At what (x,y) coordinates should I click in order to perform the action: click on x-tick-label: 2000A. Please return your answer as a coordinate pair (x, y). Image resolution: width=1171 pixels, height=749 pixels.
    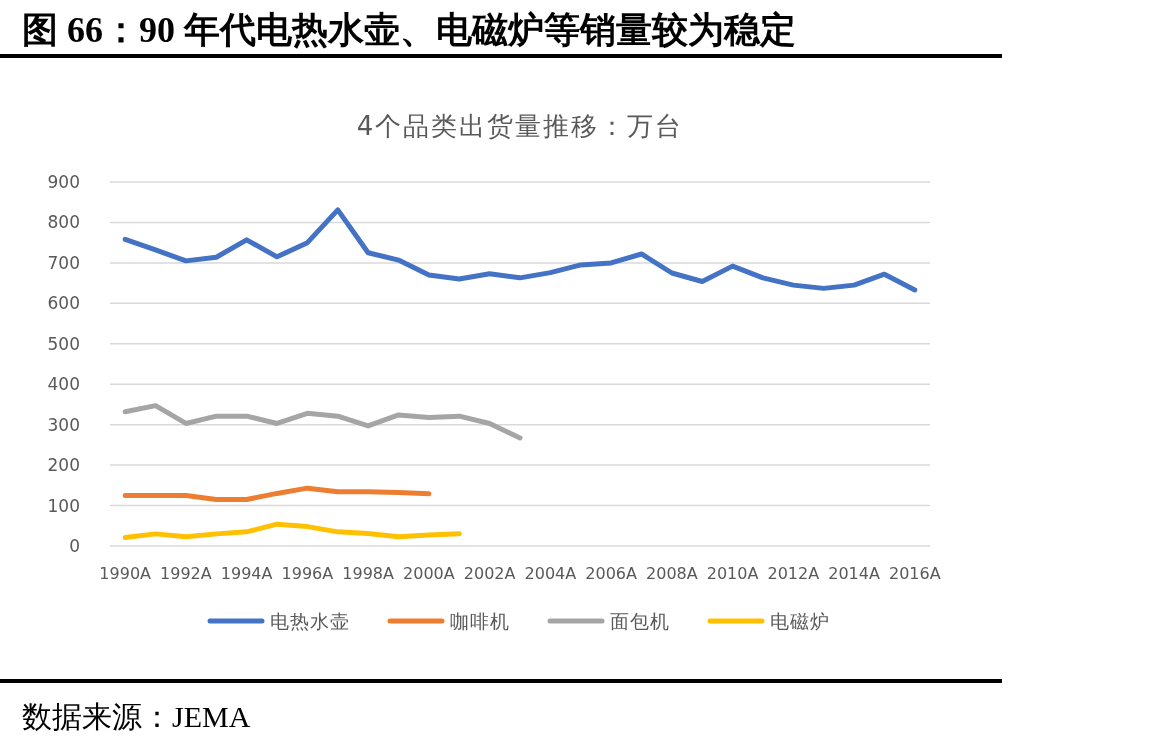
    Looking at the image, I should click on (429, 573).